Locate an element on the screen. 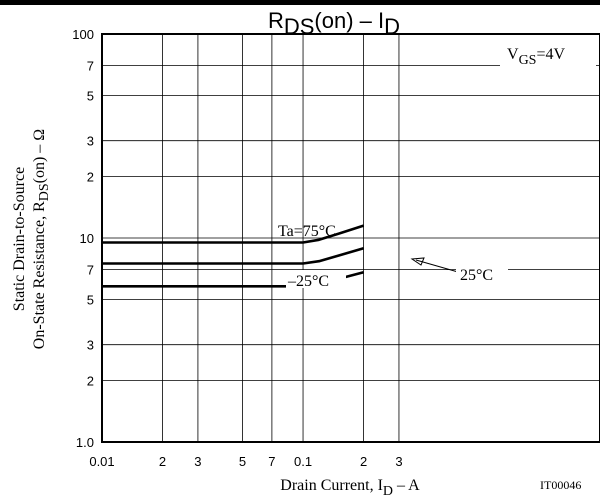  figure-id: IT00046 is located at coordinates (560, 485).